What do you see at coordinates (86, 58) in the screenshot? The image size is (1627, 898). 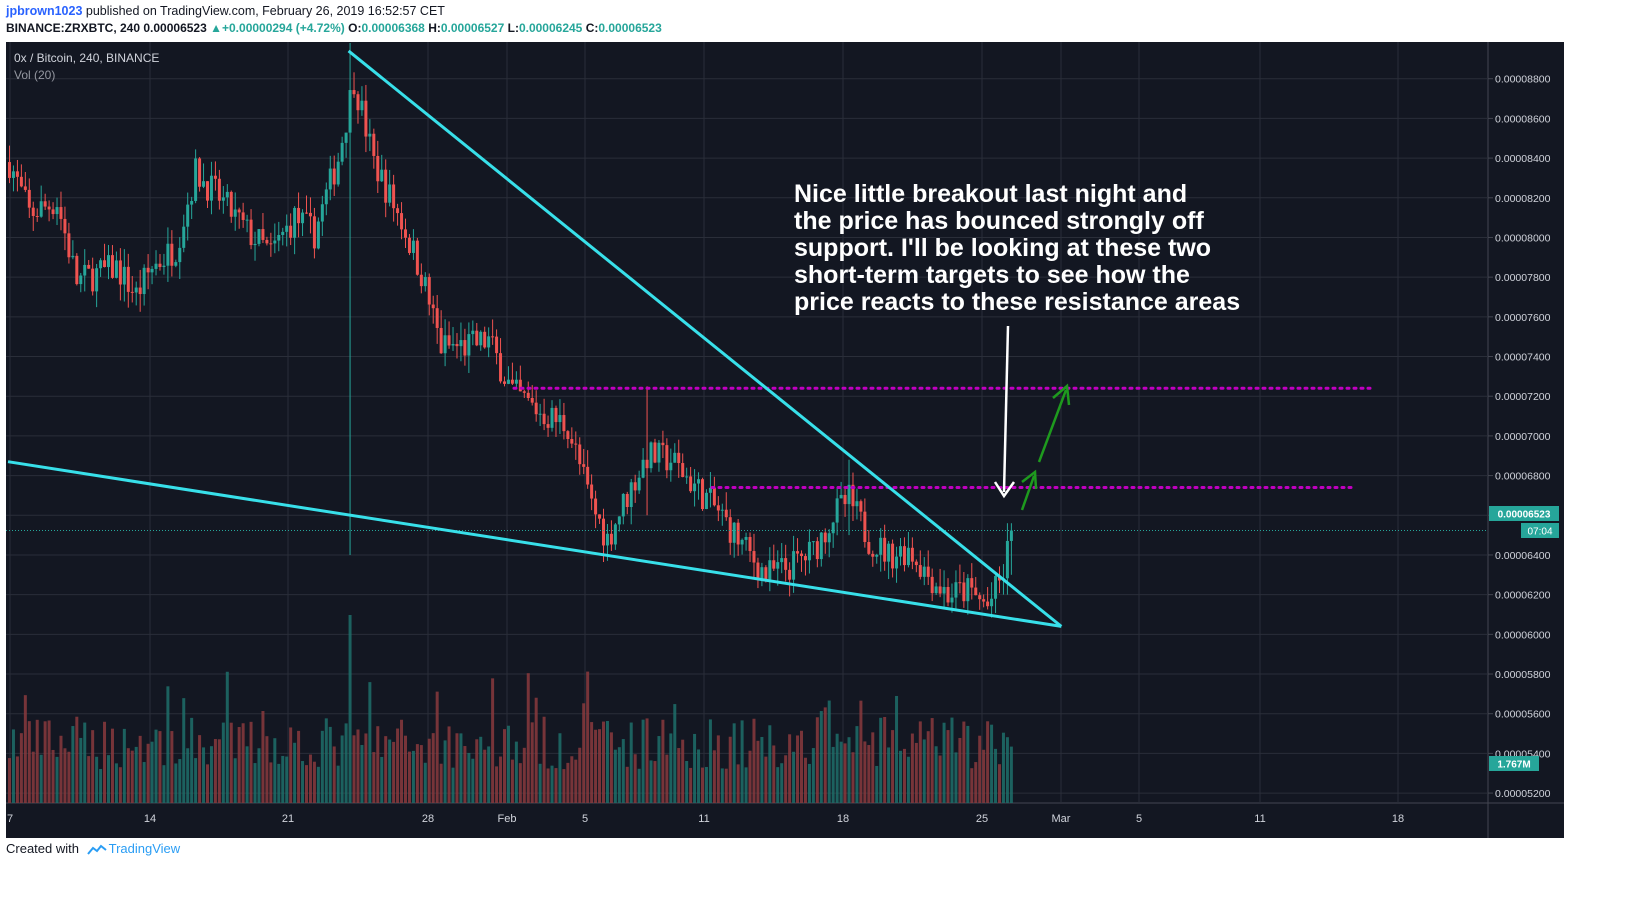 I see `legend-title: 0x / Bitcoin, 240, BINANCE` at bounding box center [86, 58].